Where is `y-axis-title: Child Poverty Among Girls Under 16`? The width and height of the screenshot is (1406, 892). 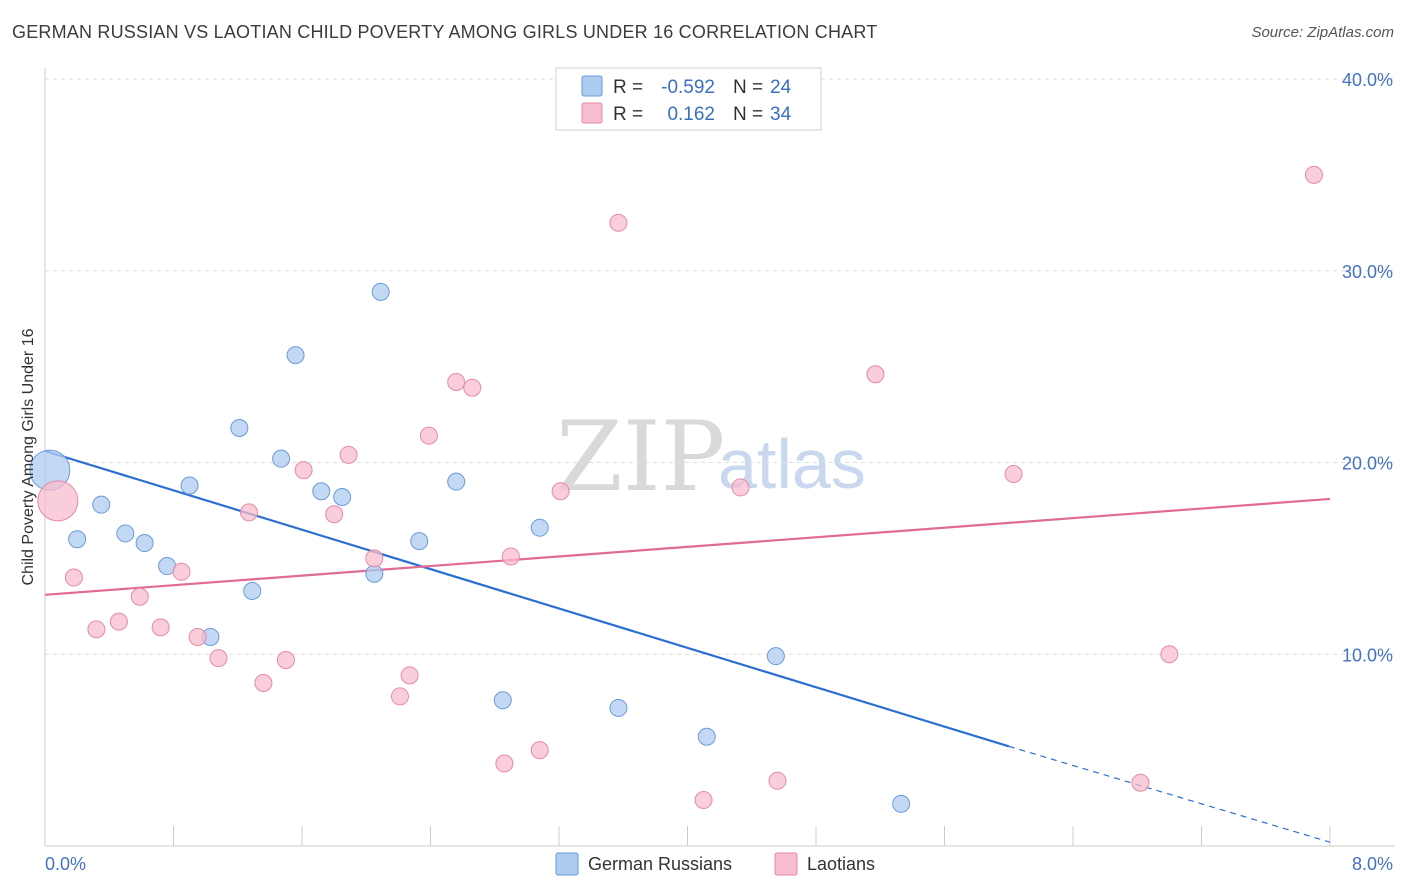 y-axis-title: Child Poverty Among Girls Under 16 is located at coordinates (28, 456).